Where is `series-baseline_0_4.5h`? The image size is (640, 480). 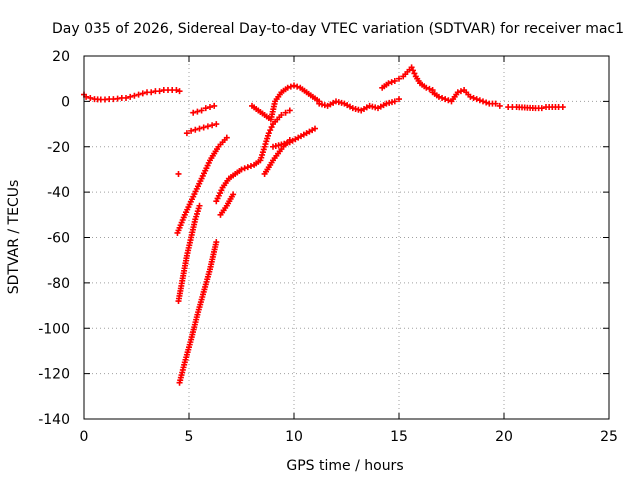
series-baseline_0_4.5h is located at coordinates (132, 95).